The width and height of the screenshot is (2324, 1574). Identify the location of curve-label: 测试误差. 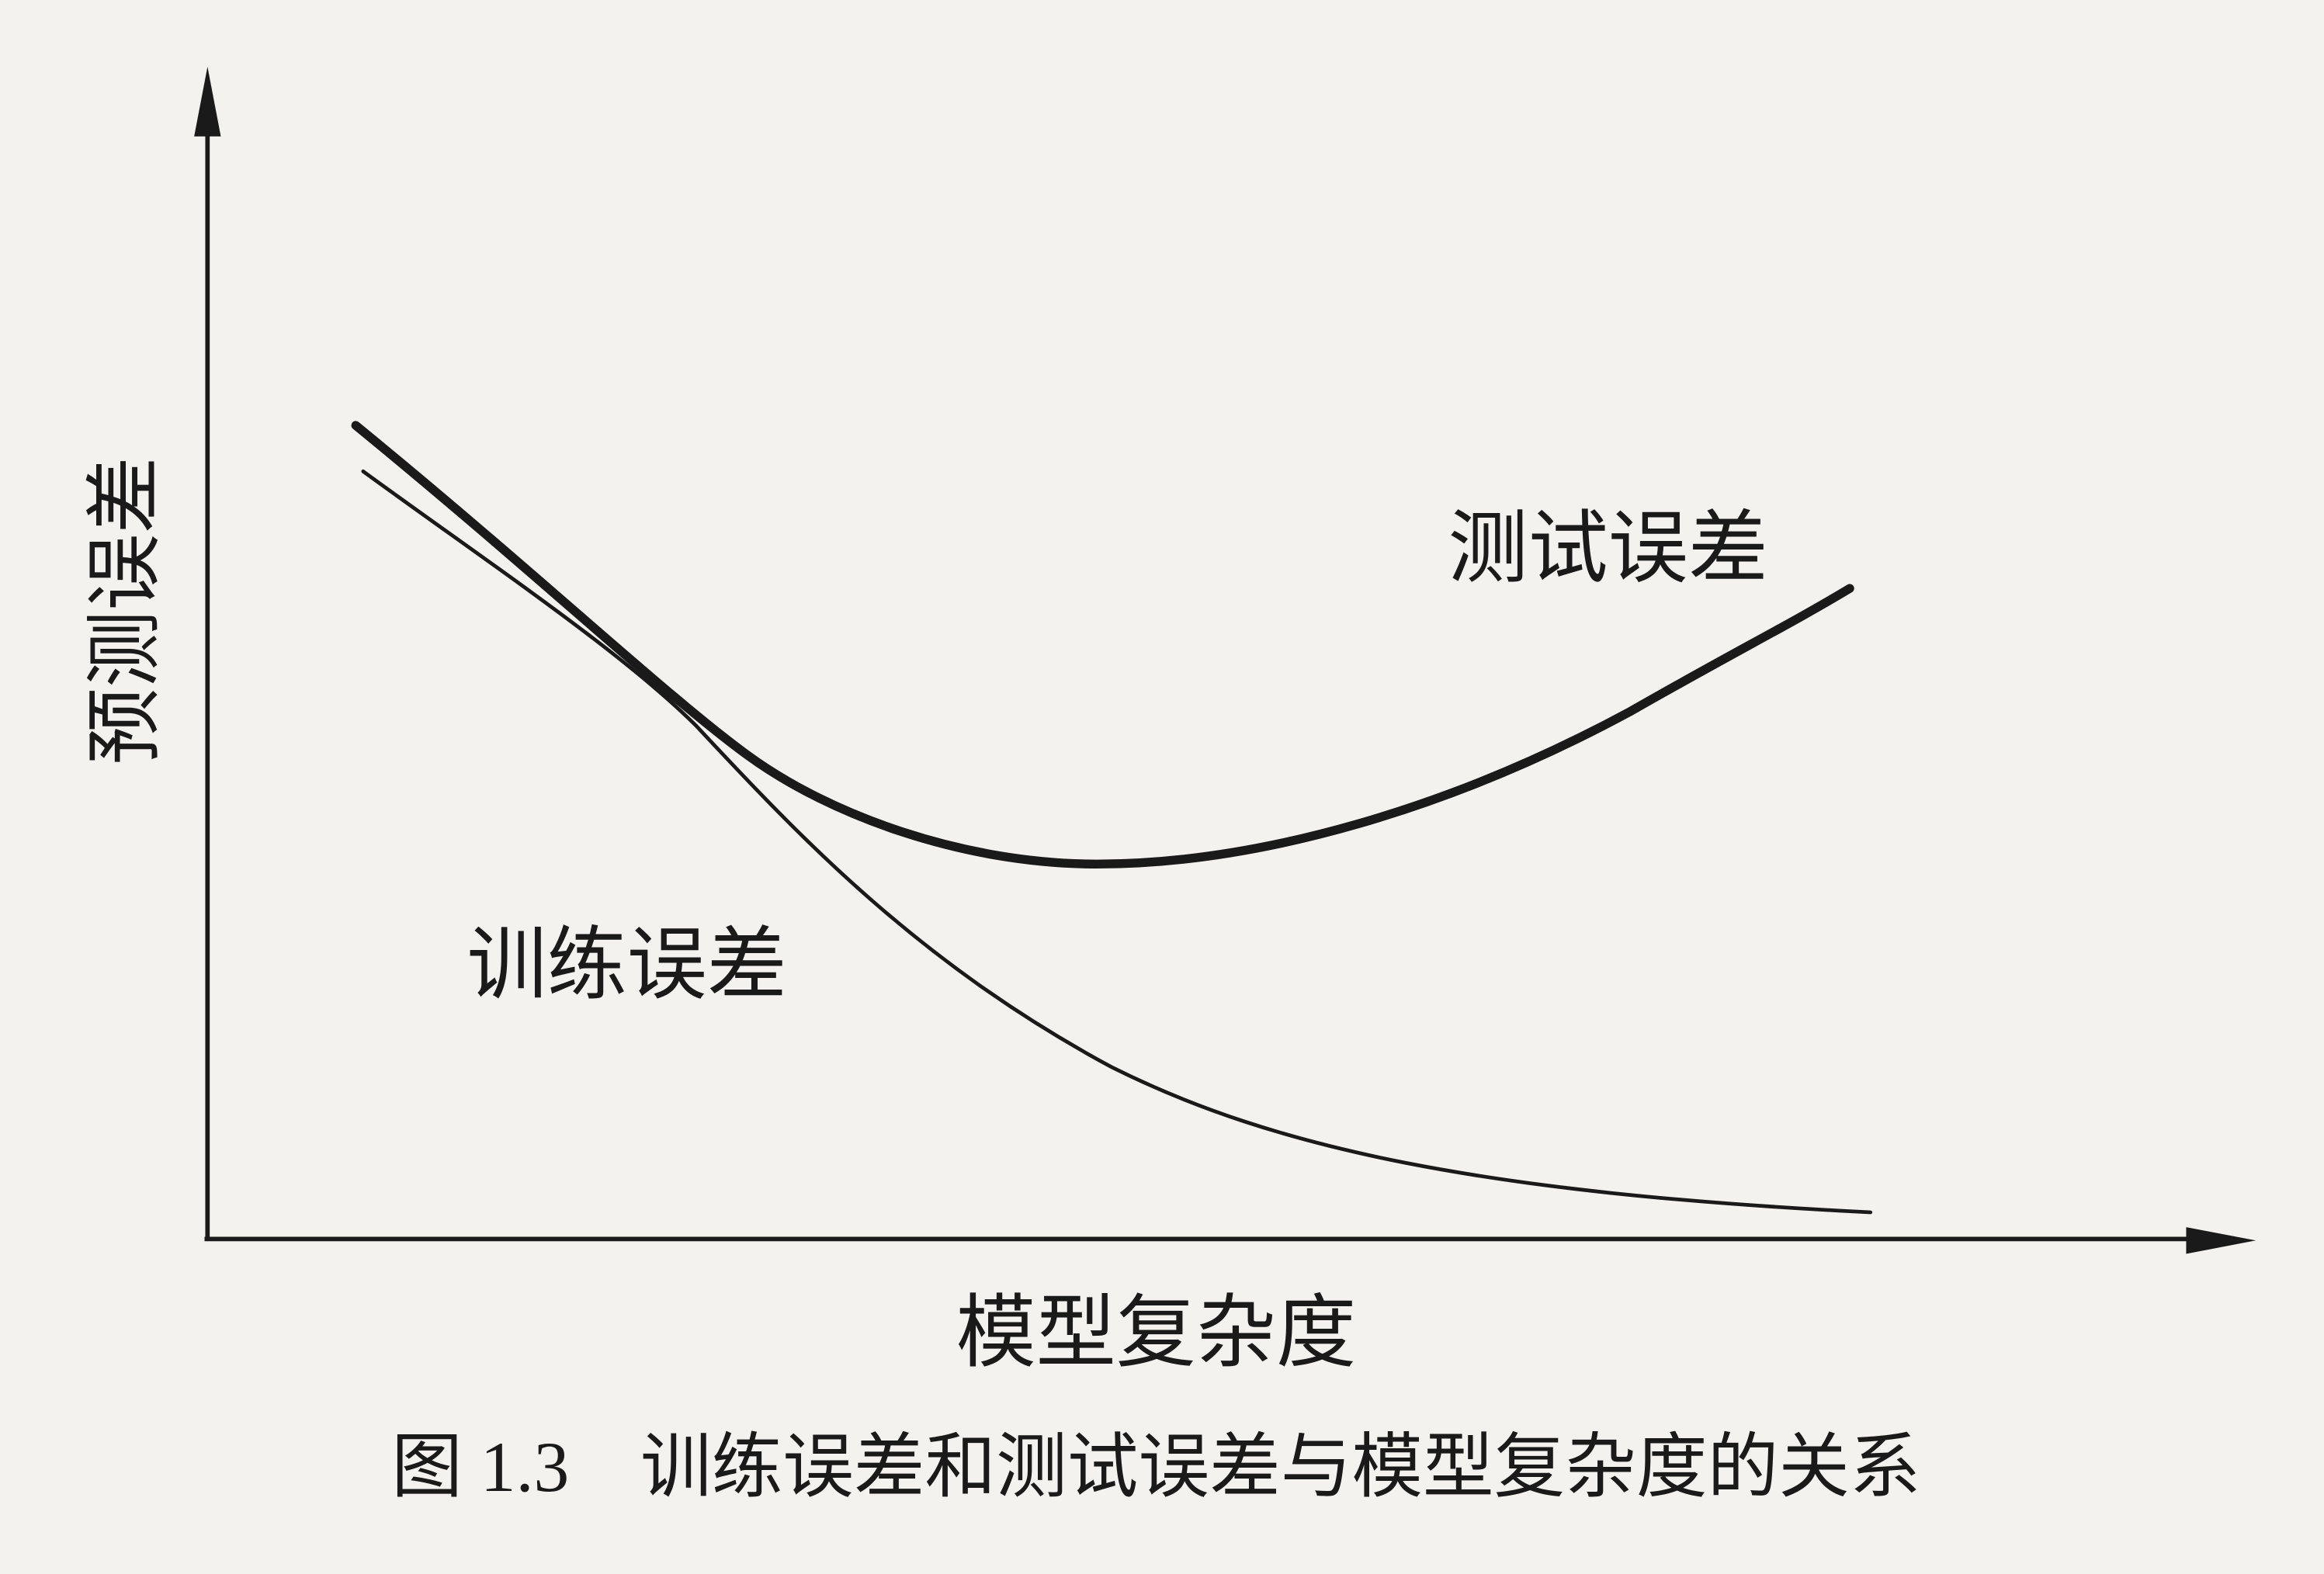
(1608, 549).